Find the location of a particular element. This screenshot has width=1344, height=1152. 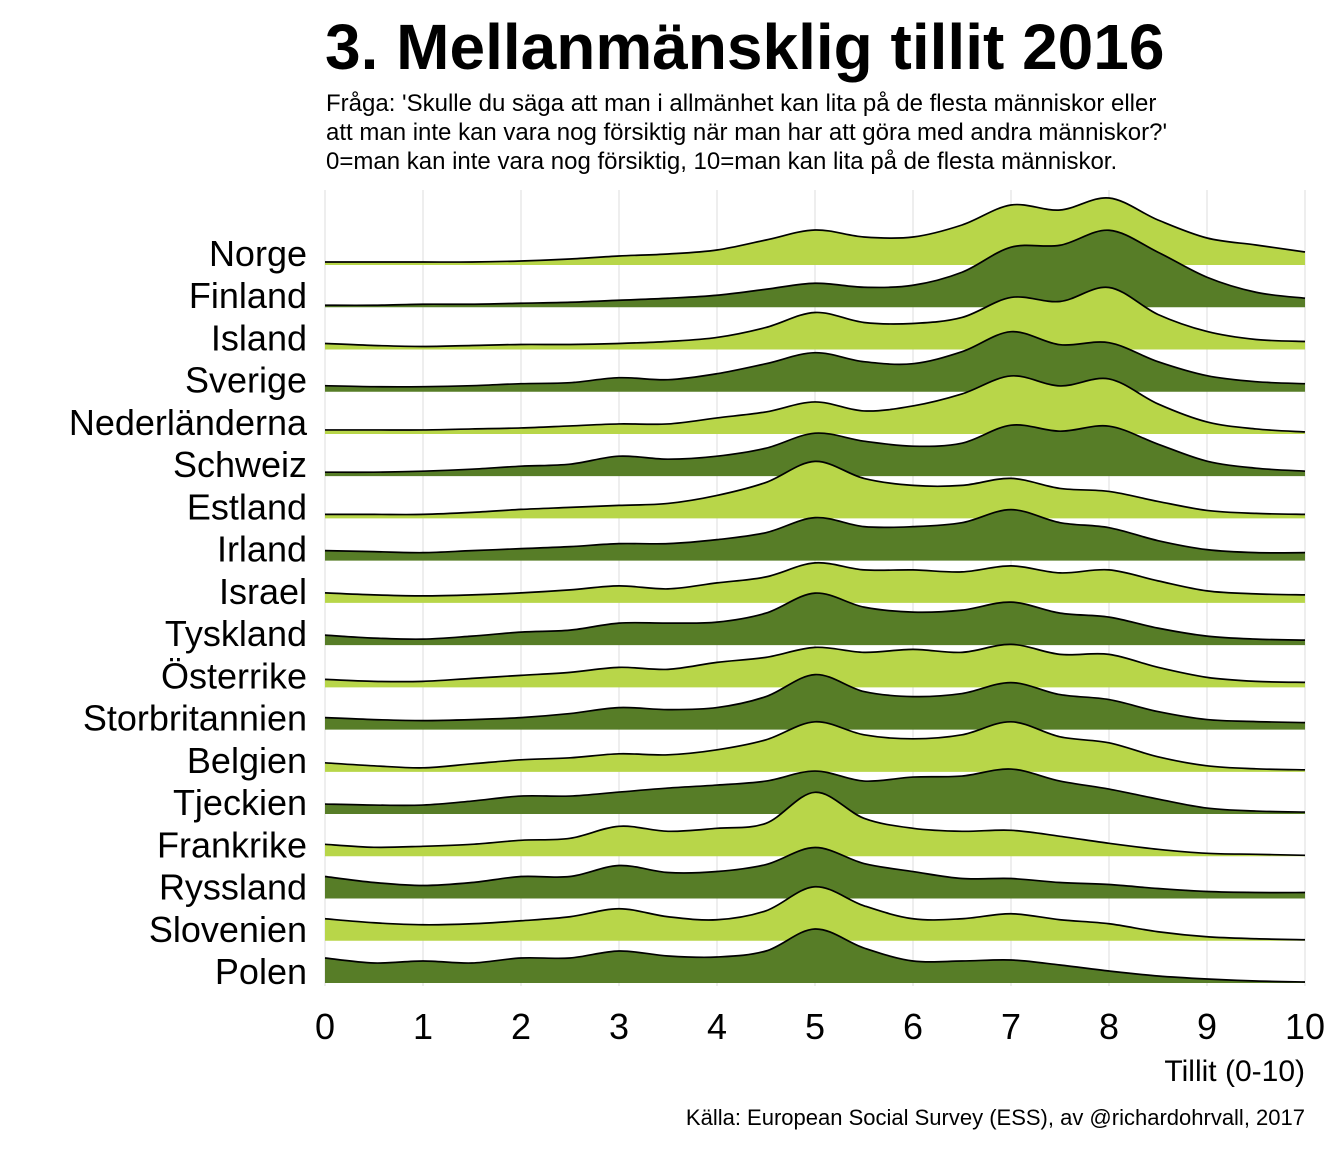

ridge-area-storbritannien is located at coordinates (815, 702).